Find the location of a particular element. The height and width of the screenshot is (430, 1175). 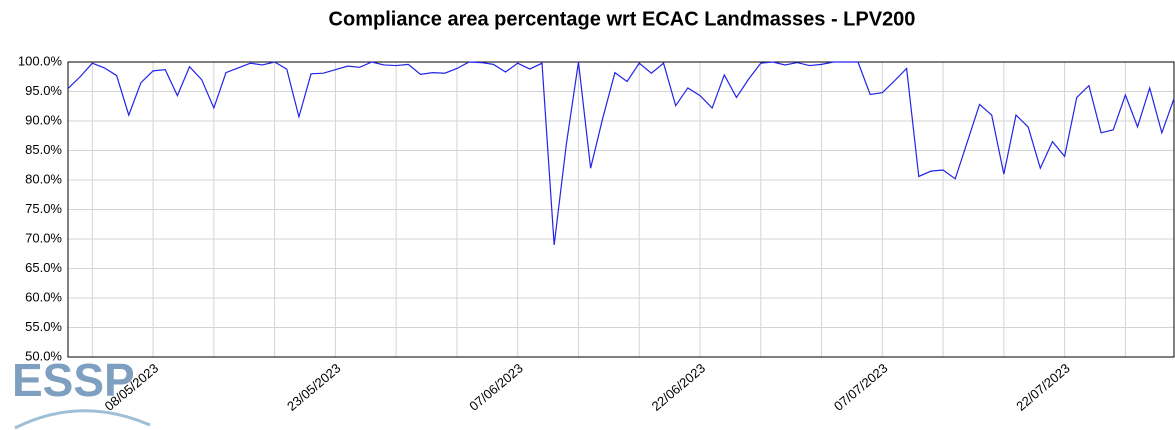

y-tick-label: 65.0% is located at coordinates (43, 267).